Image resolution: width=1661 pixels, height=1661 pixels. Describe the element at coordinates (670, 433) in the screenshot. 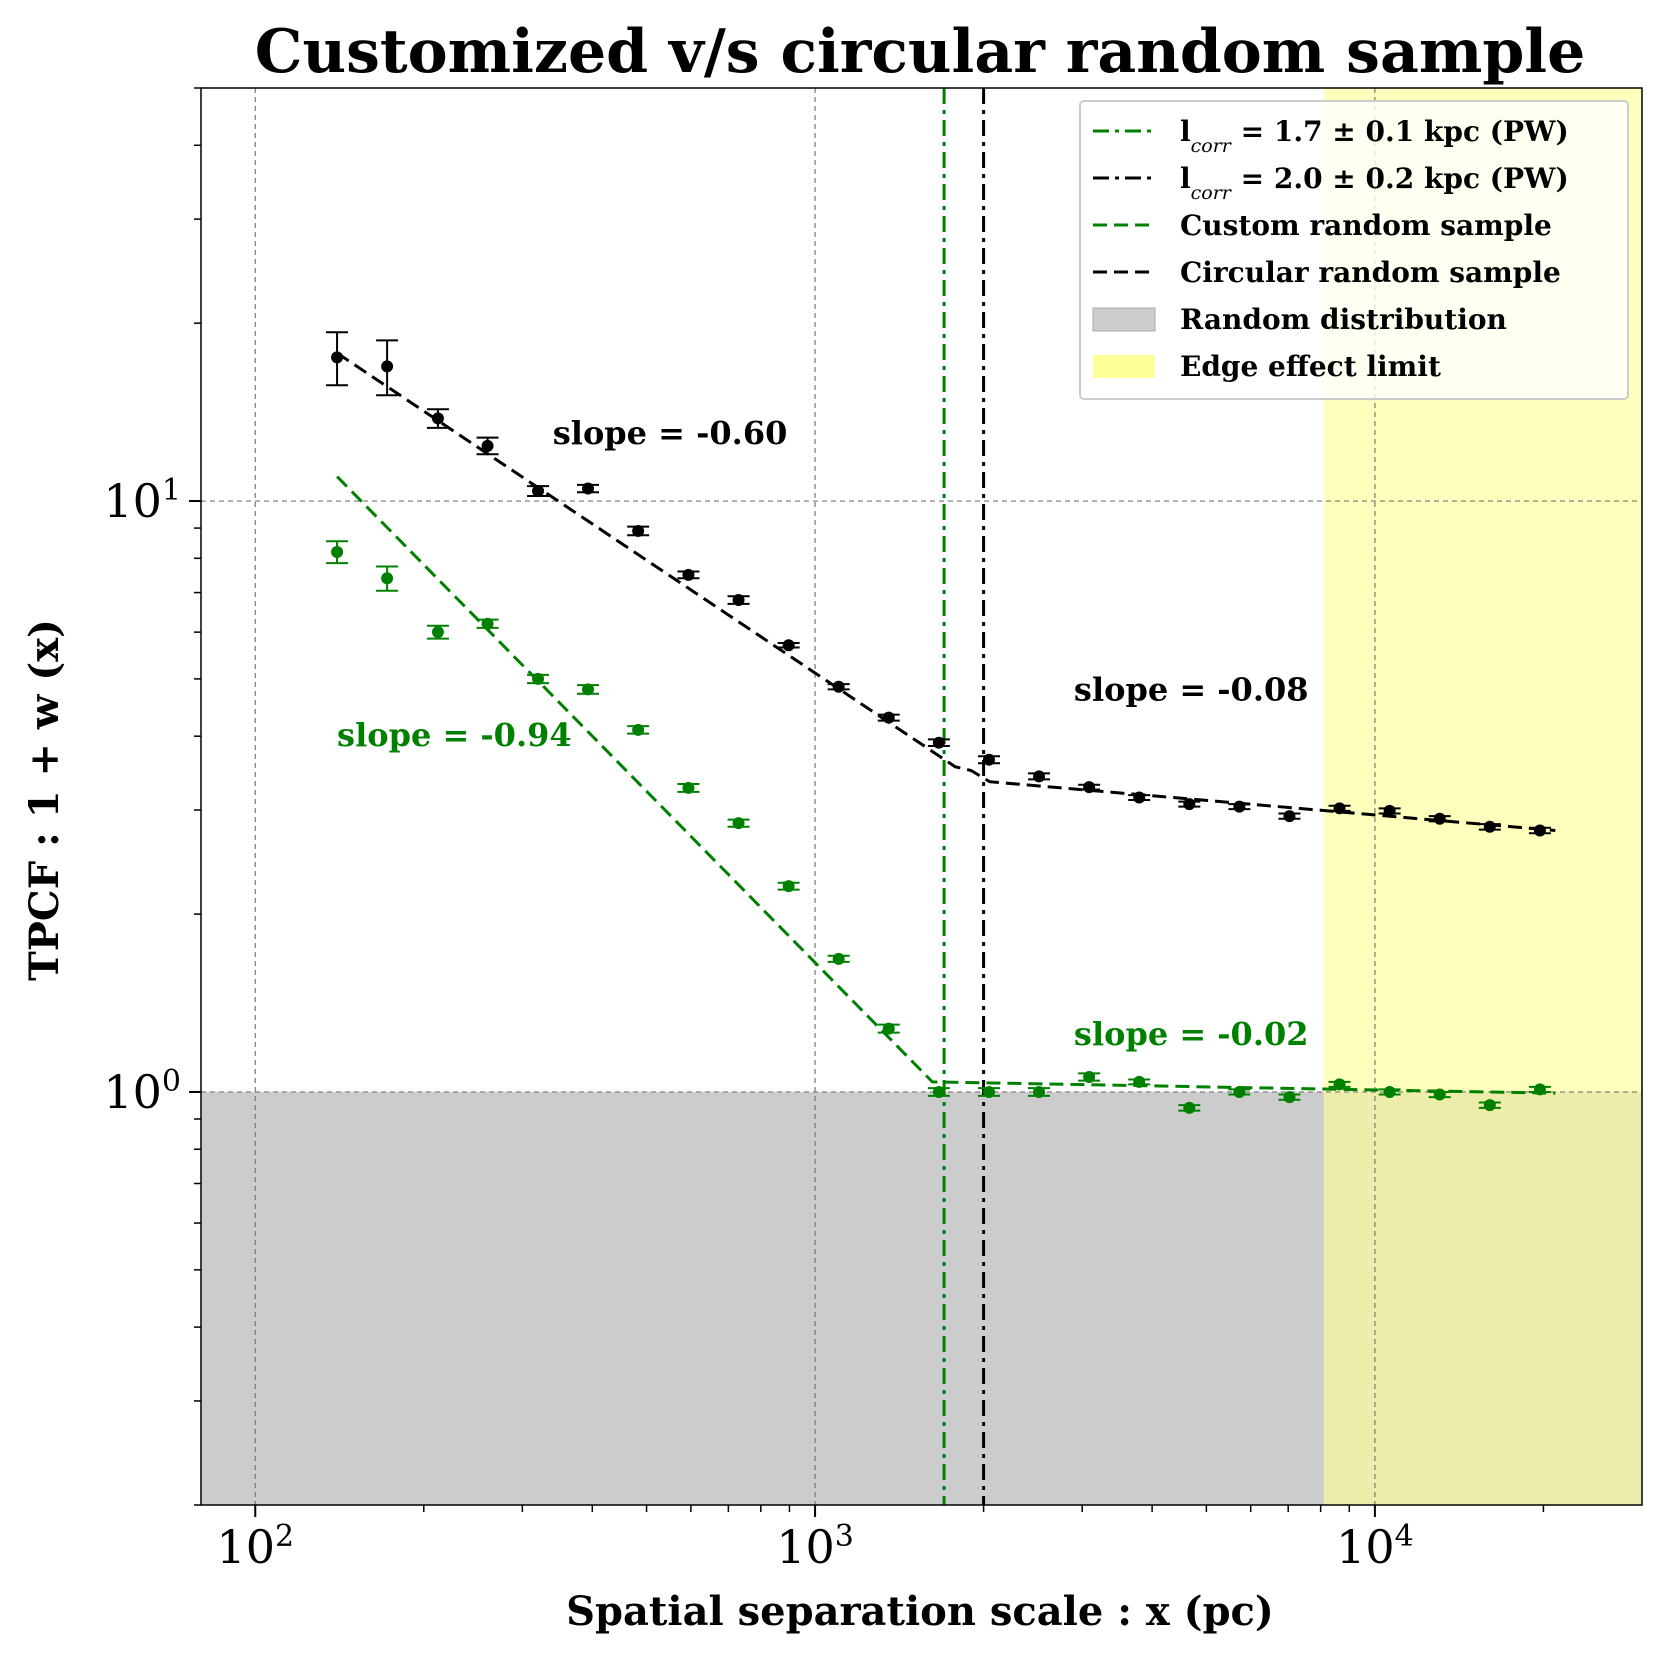

I see `circular-slope-label: slope = -0.60` at that location.